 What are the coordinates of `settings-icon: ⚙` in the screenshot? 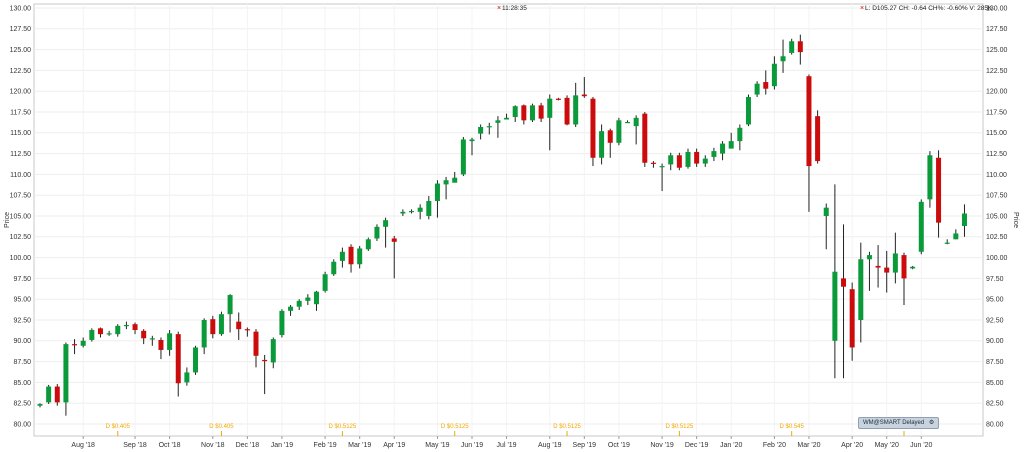 It's located at (931, 423).